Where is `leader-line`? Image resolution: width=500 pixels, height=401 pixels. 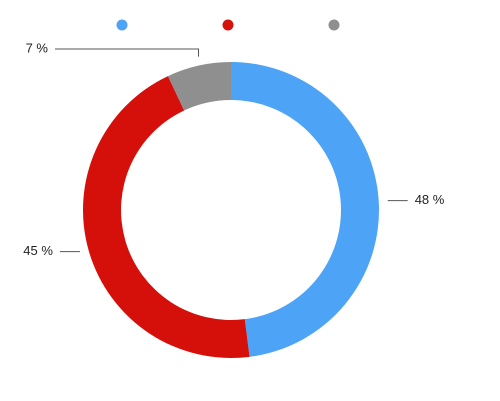 leader-line is located at coordinates (127, 52).